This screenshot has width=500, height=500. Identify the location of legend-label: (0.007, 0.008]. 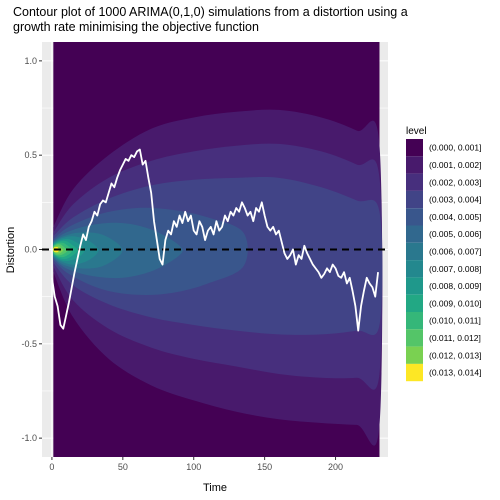
(455, 269).